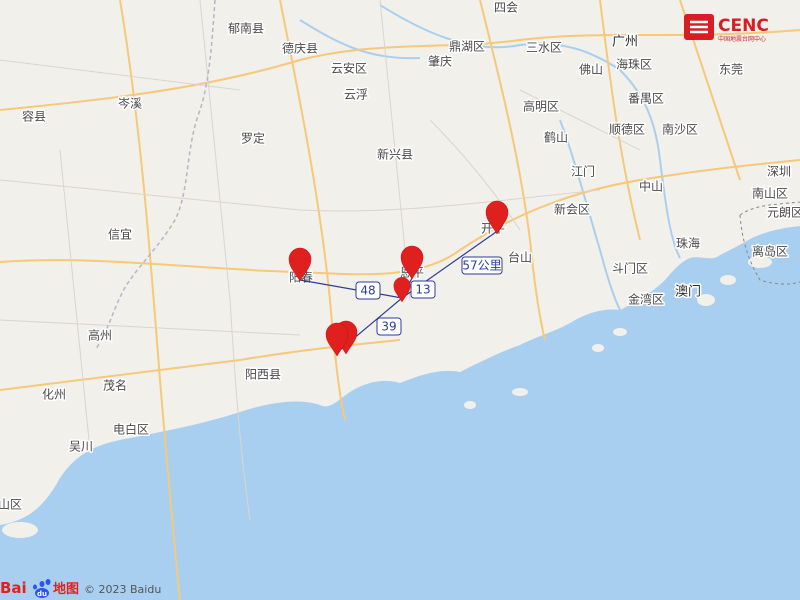 The width and height of the screenshot is (800, 600). I want to click on distance-labels: 48 13 39 57公里, so click(429, 296).